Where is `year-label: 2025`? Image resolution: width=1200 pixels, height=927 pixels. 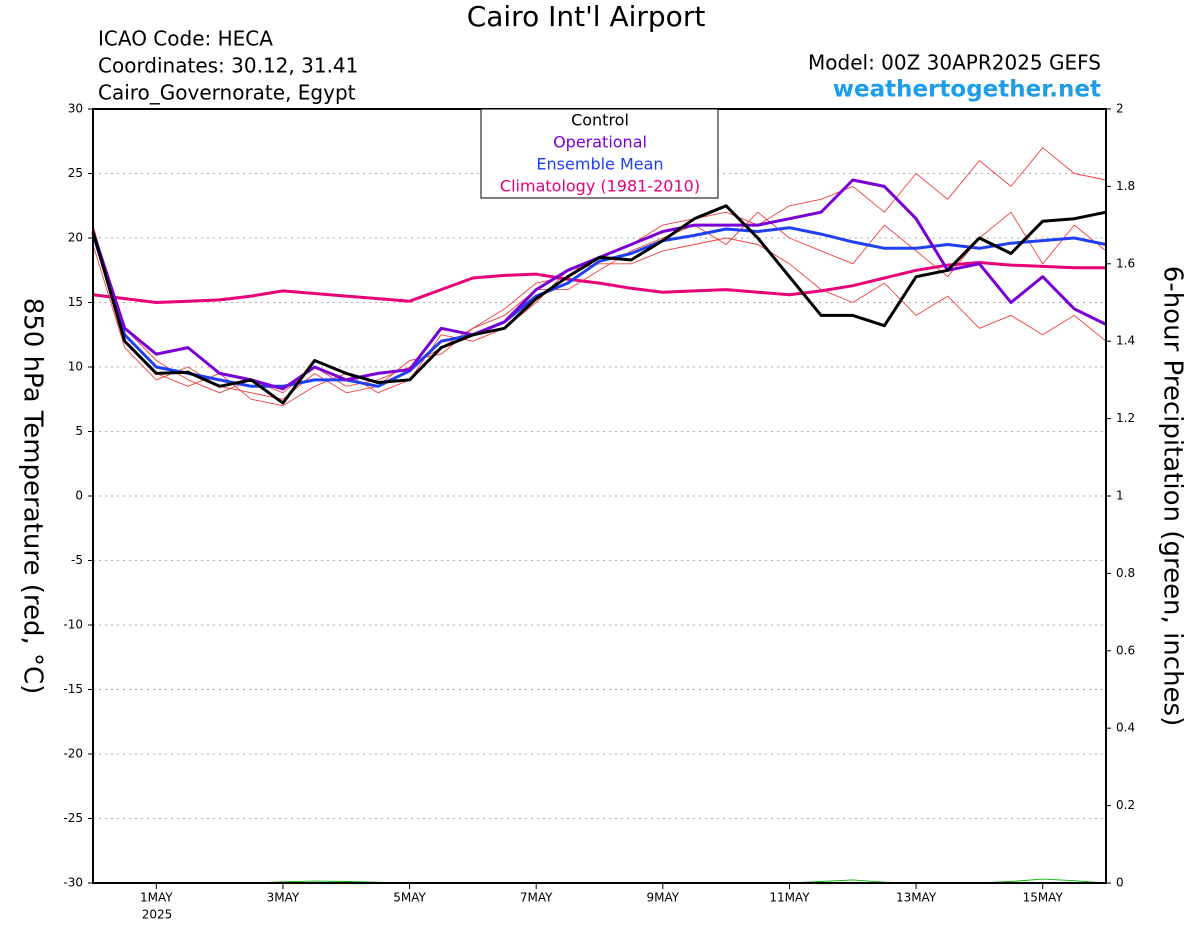 year-label: 2025 is located at coordinates (157, 915).